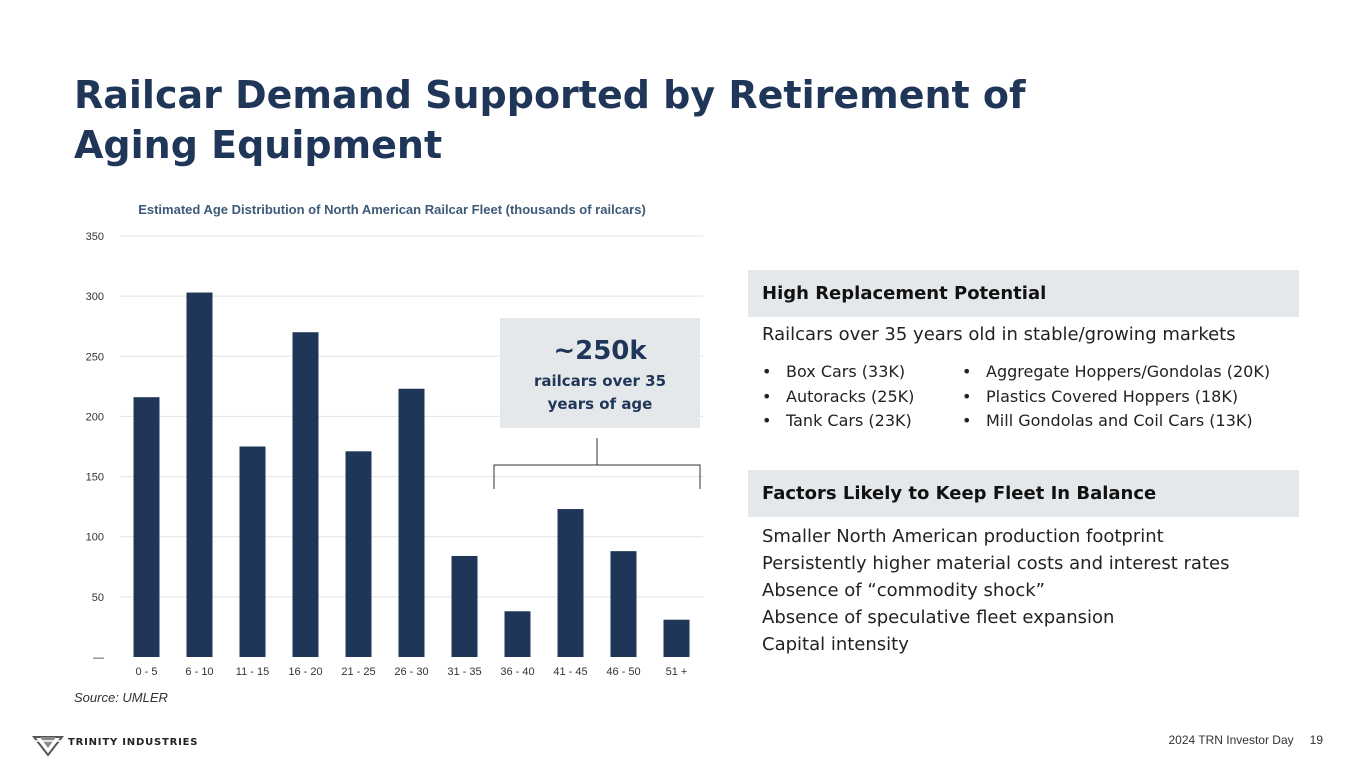 The width and height of the screenshot is (1365, 768). What do you see at coordinates (98, 598) in the screenshot?
I see `y-tick-label: 50` at bounding box center [98, 598].